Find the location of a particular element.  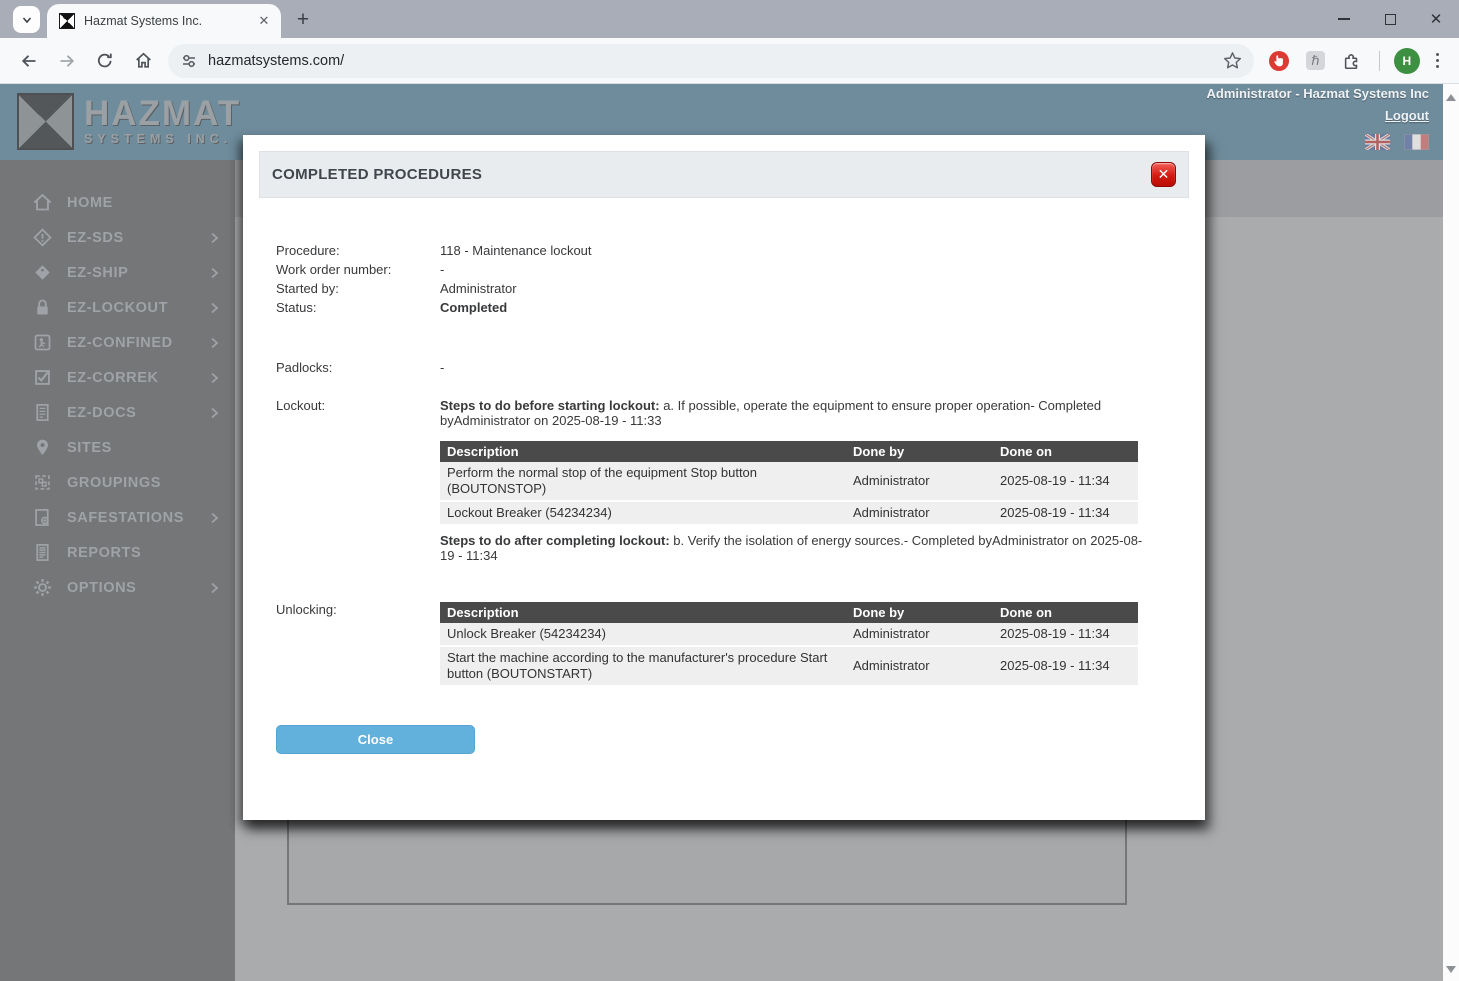

sidebar-item-ez-confined: EZ-CONFINED is located at coordinates (117, 342).